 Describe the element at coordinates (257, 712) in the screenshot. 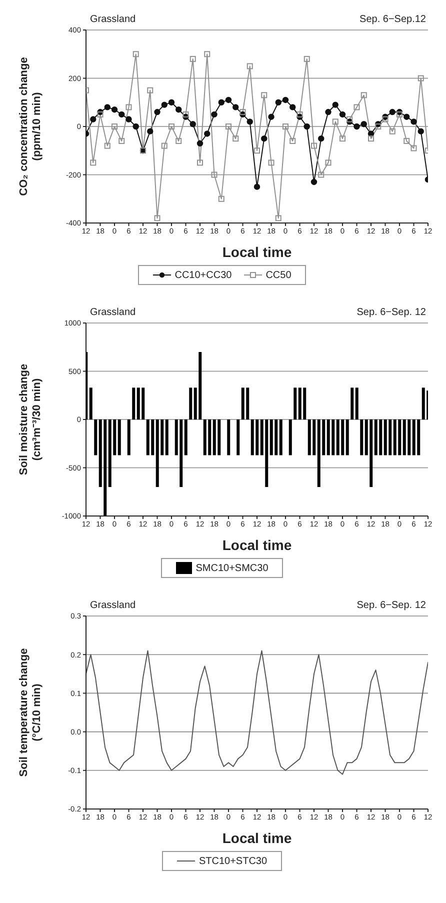

I see `line-series` at that location.